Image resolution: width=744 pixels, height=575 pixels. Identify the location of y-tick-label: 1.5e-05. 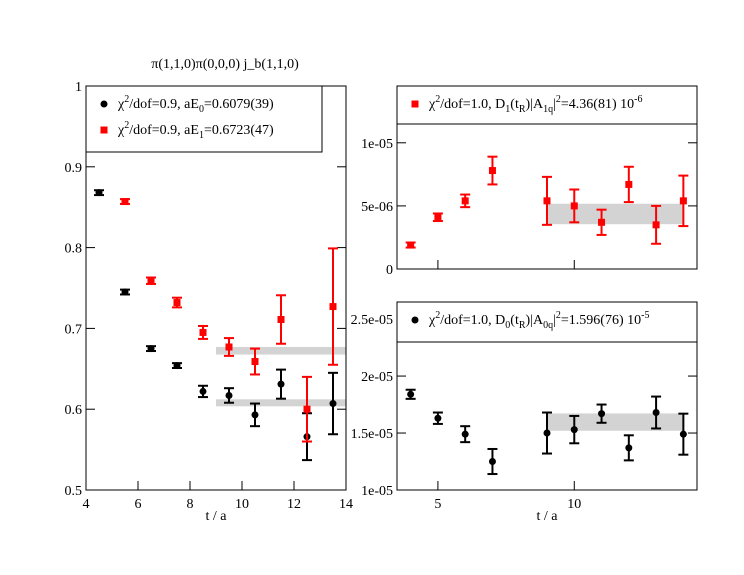
(372, 434).